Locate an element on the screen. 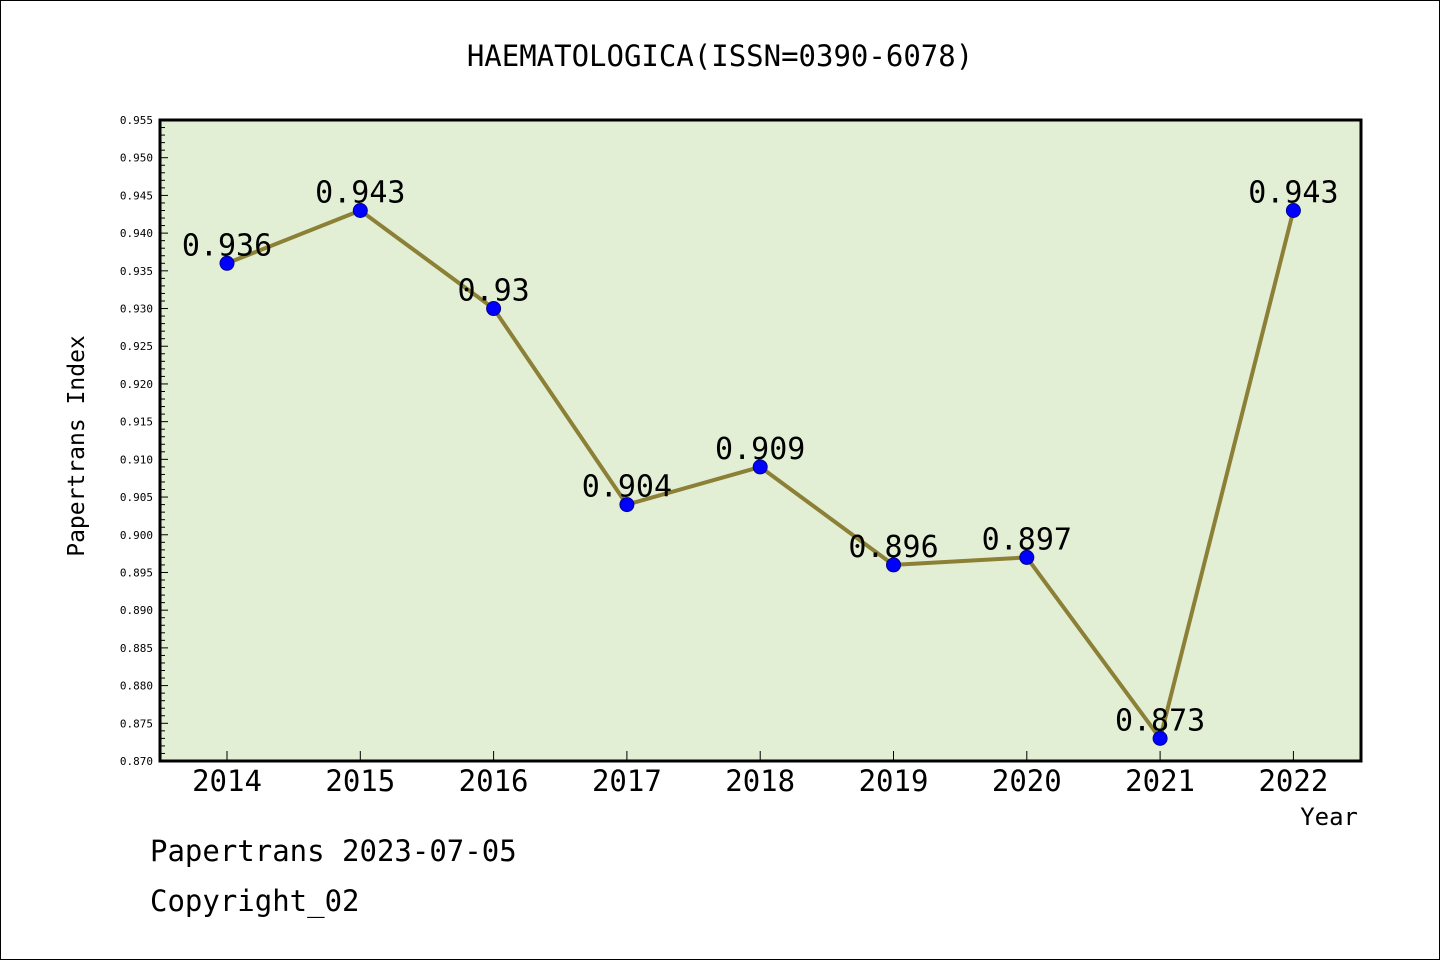 The width and height of the screenshot is (1440, 960). data-label: 0.936 is located at coordinates (227, 245).